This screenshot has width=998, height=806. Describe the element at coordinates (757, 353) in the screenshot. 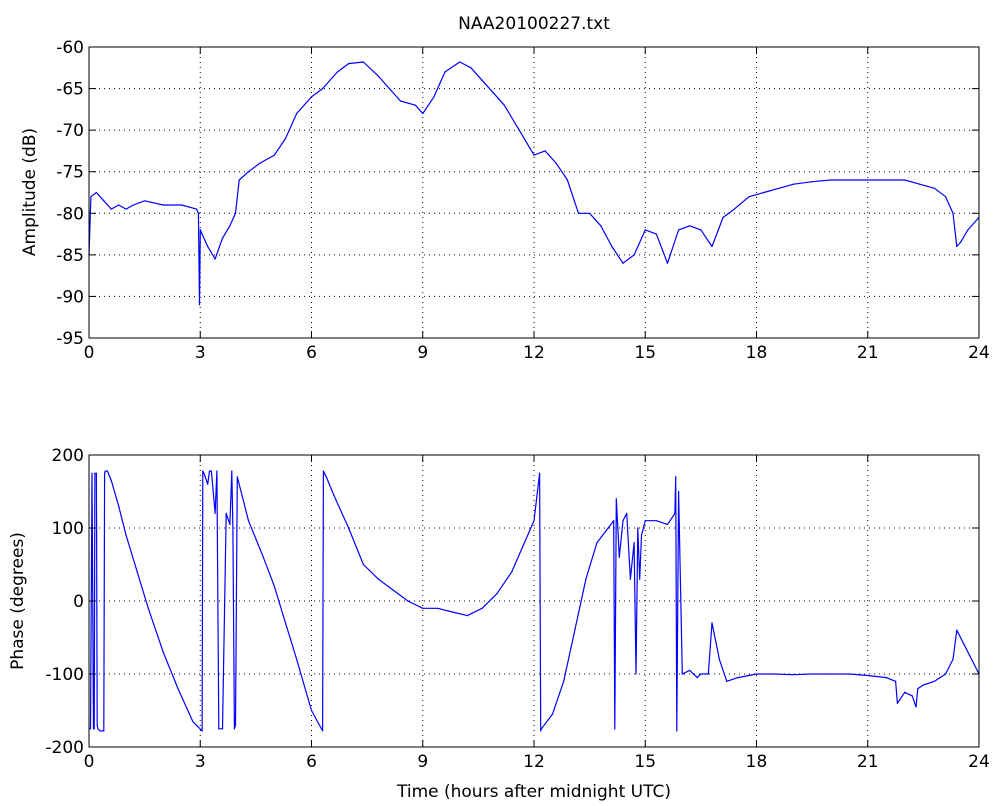

I see `amplitude-x-tick-label: 18` at that location.